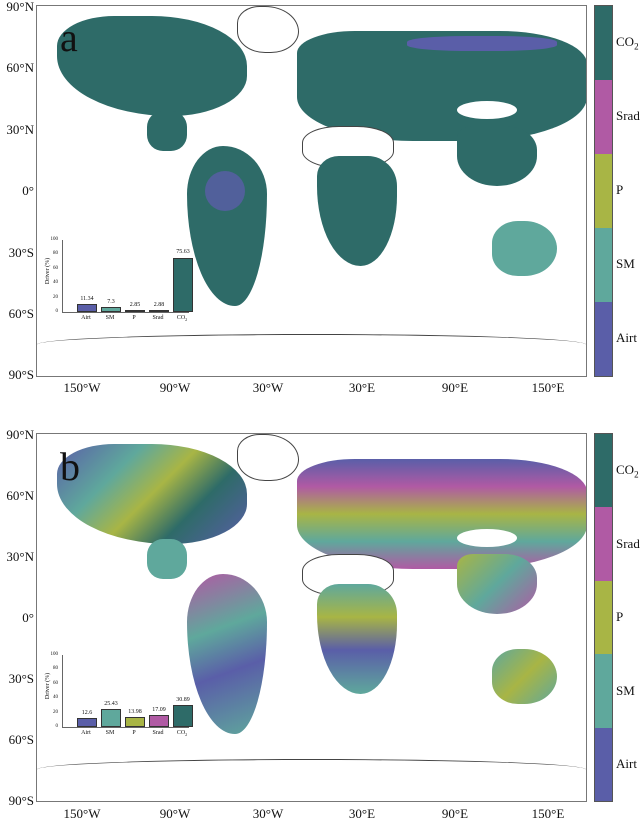 This screenshot has height=822, width=640. What do you see at coordinates (134, 318) in the screenshot?
I see `bar-category: P` at bounding box center [134, 318].